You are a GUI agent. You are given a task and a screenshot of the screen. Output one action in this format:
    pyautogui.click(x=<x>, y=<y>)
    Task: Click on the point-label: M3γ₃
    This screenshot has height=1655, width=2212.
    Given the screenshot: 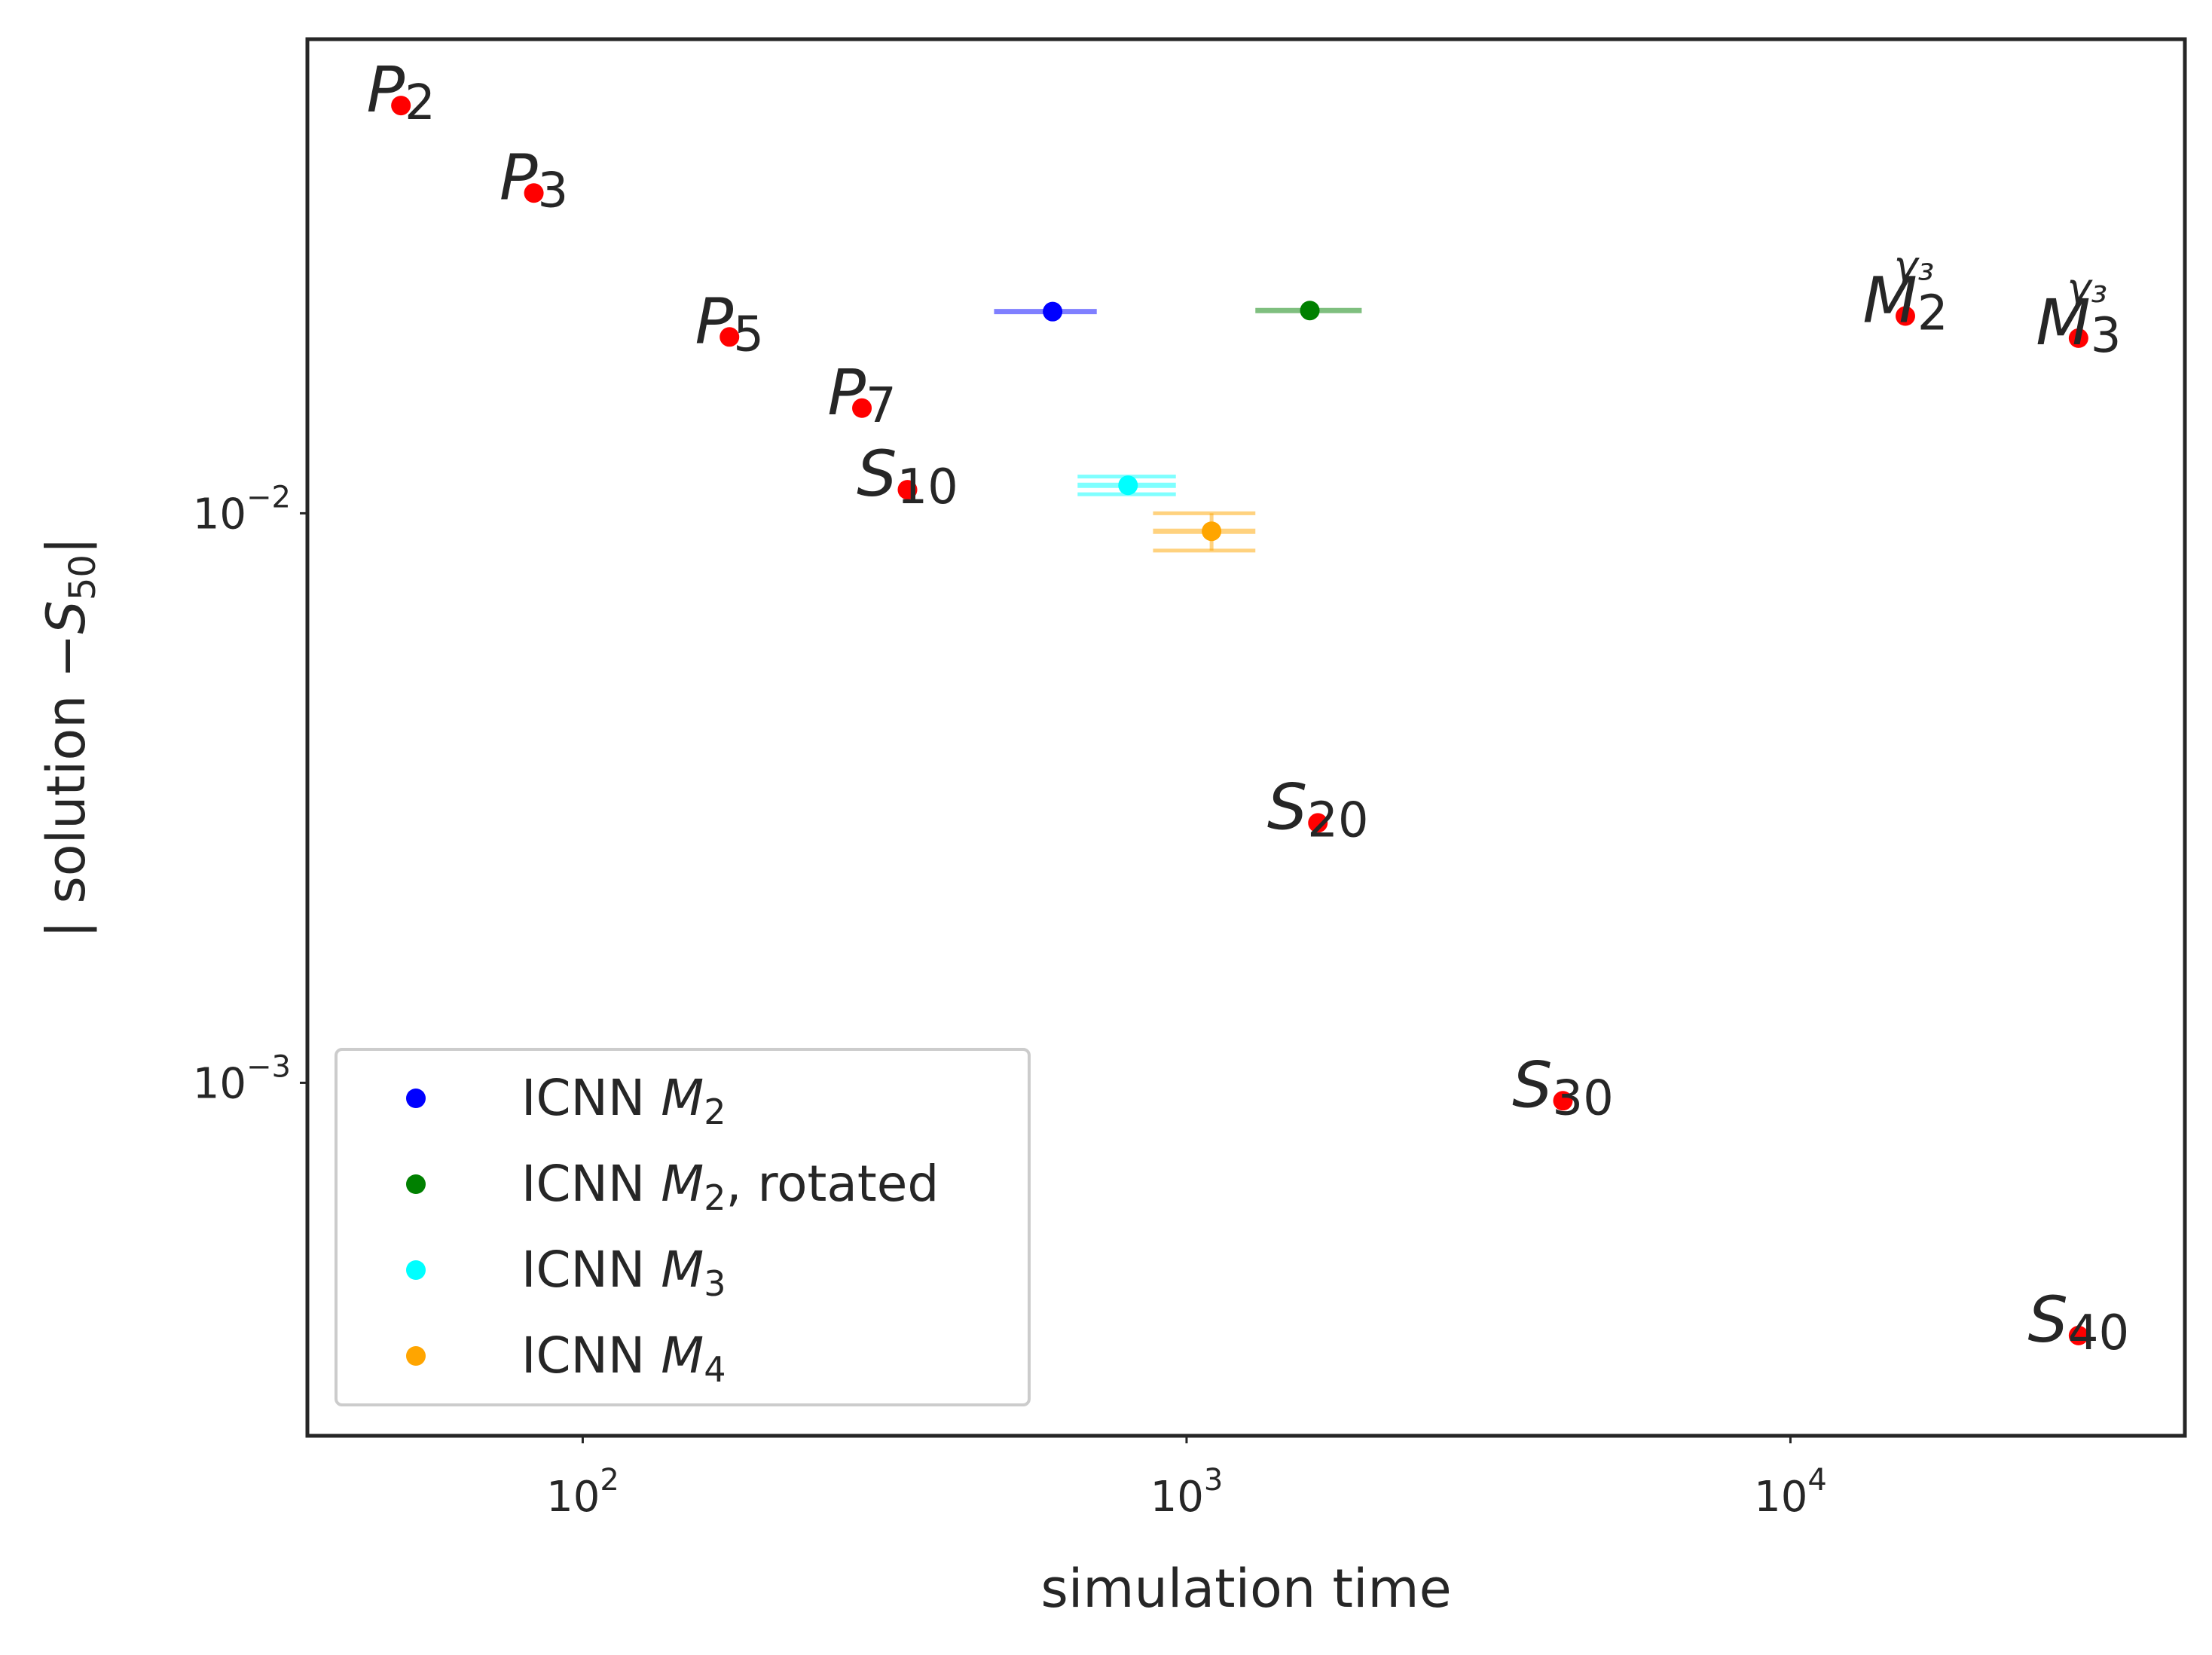 What is the action you would take?
    pyautogui.click(x=2078, y=314)
    